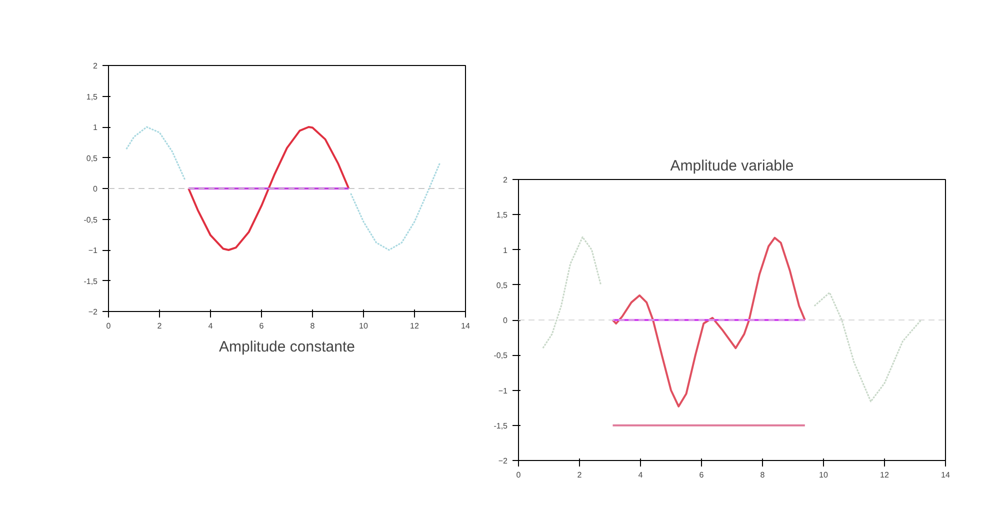  Describe the element at coordinates (732, 166) in the screenshot. I see `chart-title: Amplitude variable` at that location.